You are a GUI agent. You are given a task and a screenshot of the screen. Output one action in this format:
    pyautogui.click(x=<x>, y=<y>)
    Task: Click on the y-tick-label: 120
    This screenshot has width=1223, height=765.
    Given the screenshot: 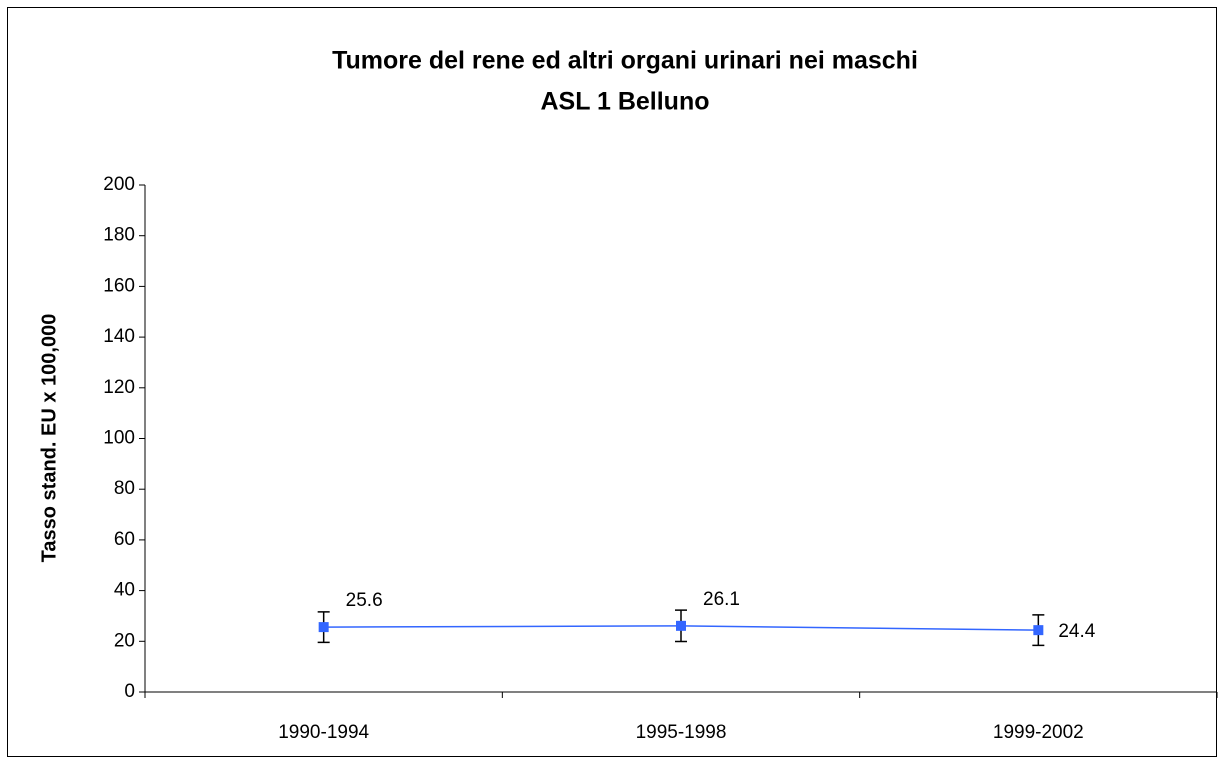 What is the action you would take?
    pyautogui.click(x=119, y=387)
    